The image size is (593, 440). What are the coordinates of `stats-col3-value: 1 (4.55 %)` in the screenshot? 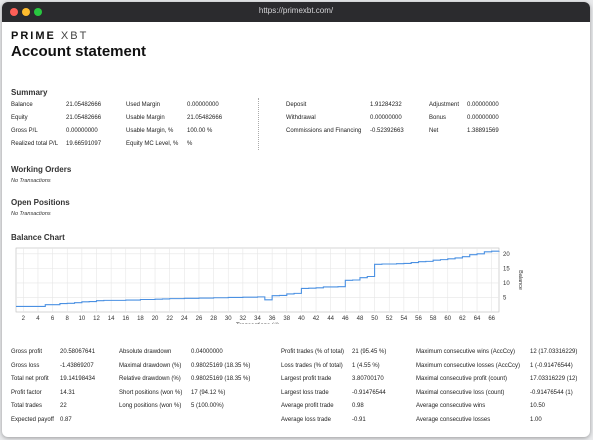 It's located at (366, 365).